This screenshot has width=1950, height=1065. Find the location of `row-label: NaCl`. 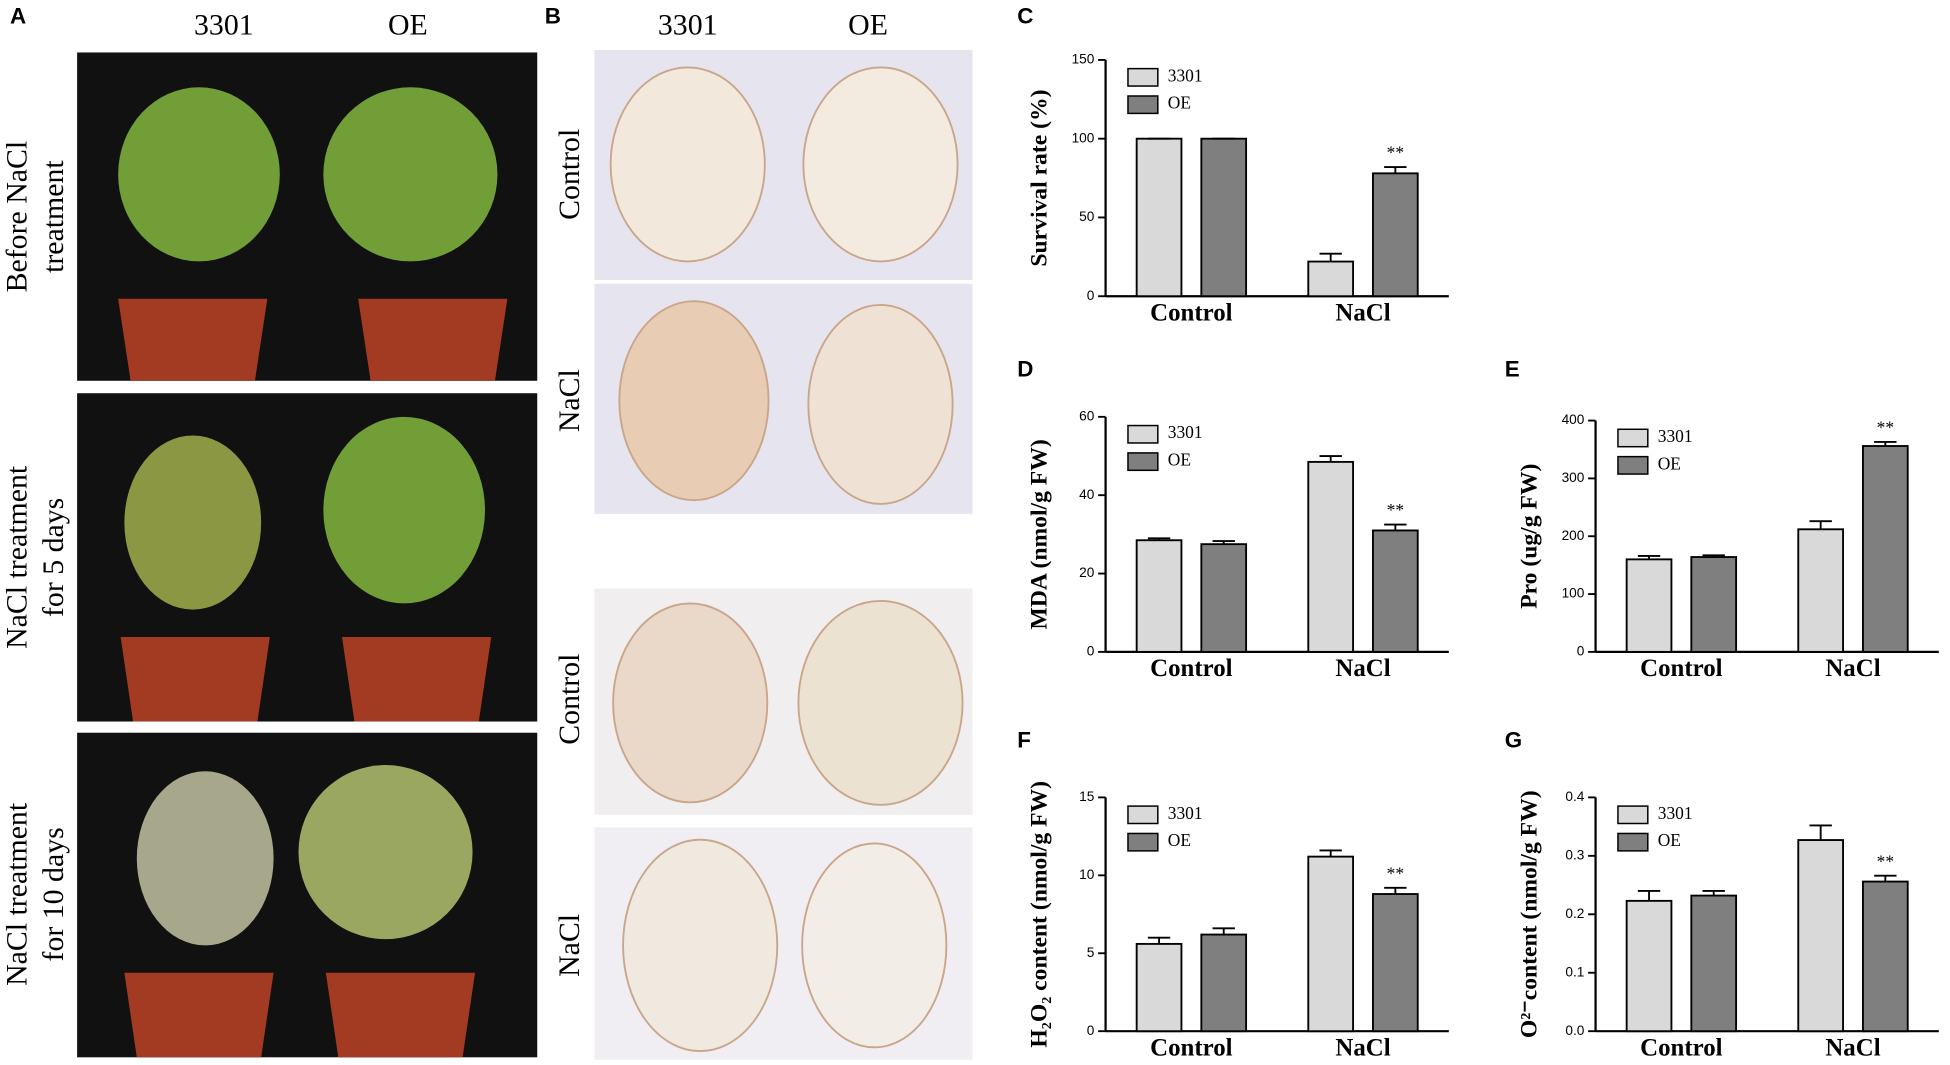

row-label: NaCl is located at coordinates (569, 945).